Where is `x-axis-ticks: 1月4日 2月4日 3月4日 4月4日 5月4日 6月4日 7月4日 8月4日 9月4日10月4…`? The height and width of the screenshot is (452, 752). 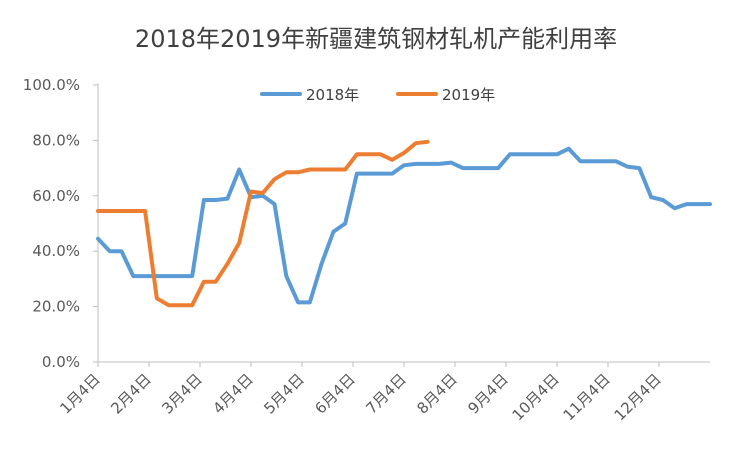
x-axis-ticks: 1月4日 2月4日 3月4日 4月4日 5月4日 6月4日 7月4日 8月4日 9月4日10月4… is located at coordinates (360, 393).